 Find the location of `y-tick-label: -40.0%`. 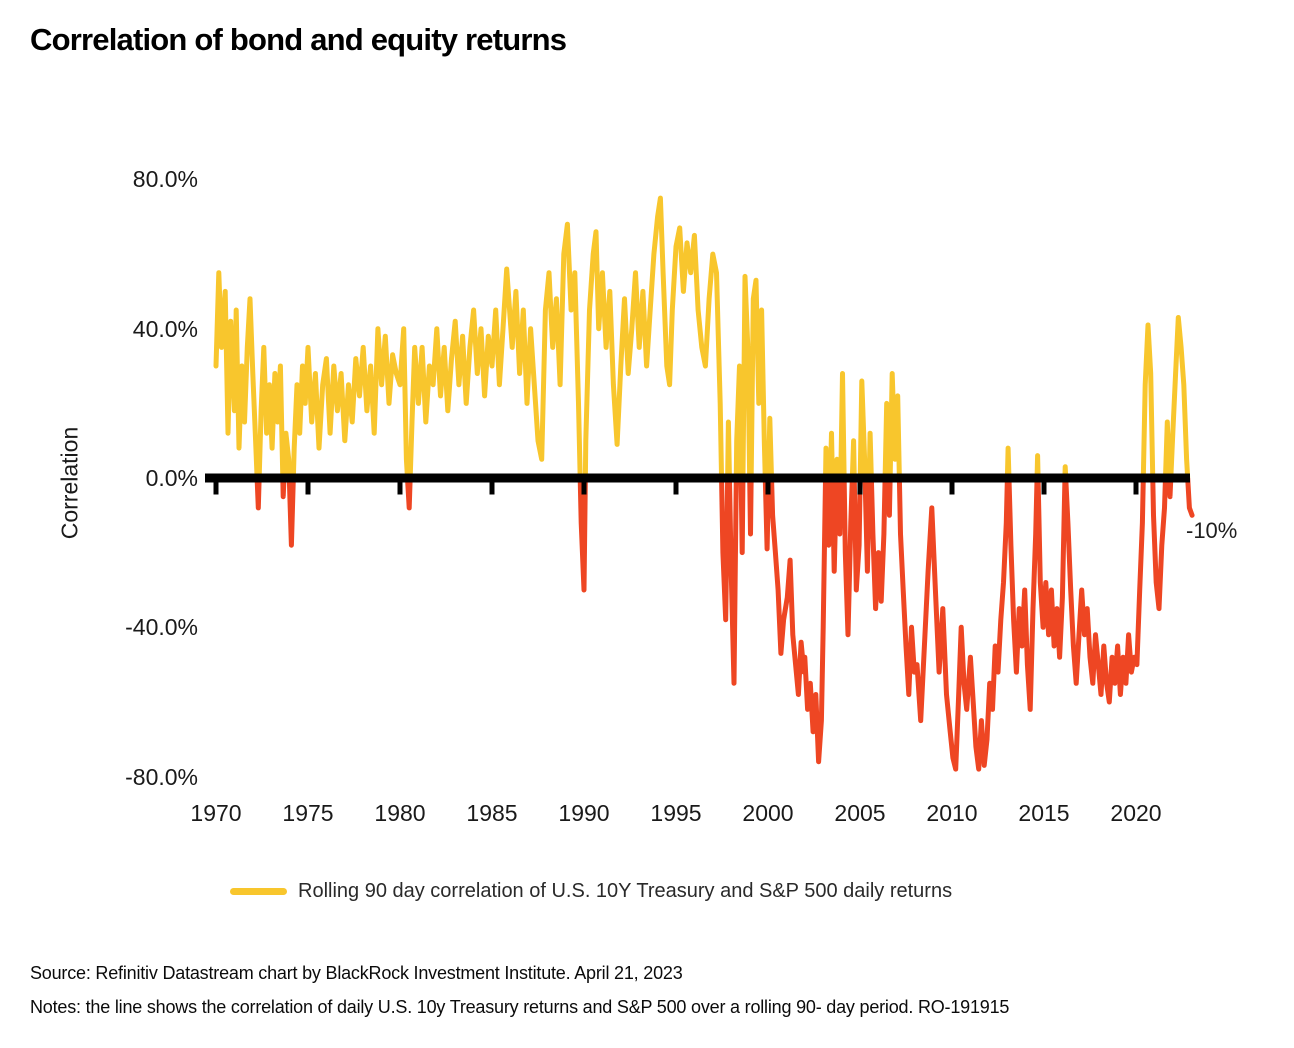

y-tick-label: -40.0% is located at coordinates (161, 627).